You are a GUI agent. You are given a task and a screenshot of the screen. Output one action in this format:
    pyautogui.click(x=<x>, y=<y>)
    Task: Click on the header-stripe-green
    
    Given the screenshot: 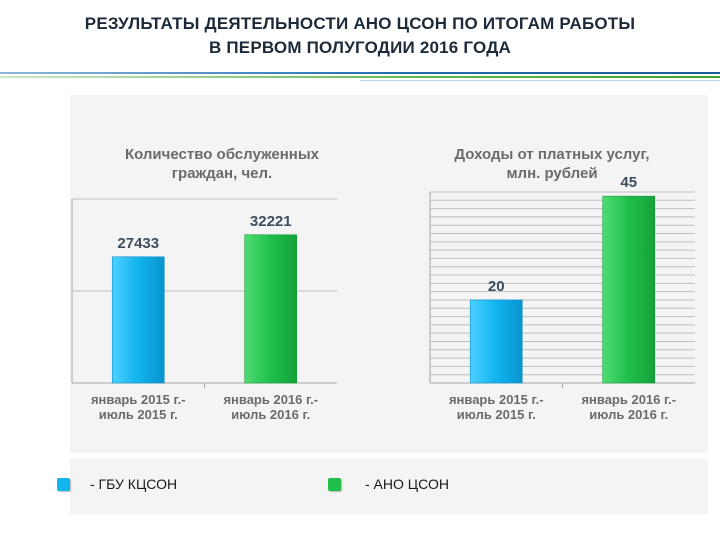 What is the action you would take?
    pyautogui.click(x=360, y=77)
    